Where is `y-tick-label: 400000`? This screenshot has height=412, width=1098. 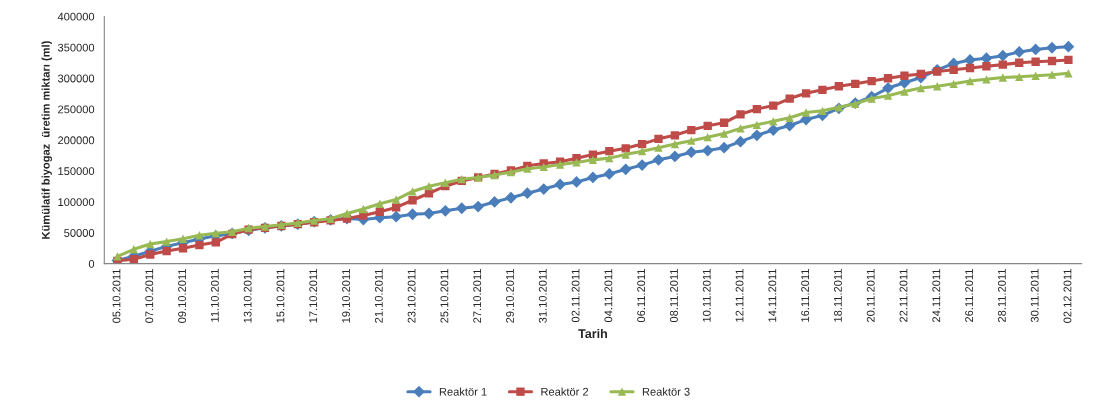 y-tick-label: 400000 is located at coordinates (76, 16).